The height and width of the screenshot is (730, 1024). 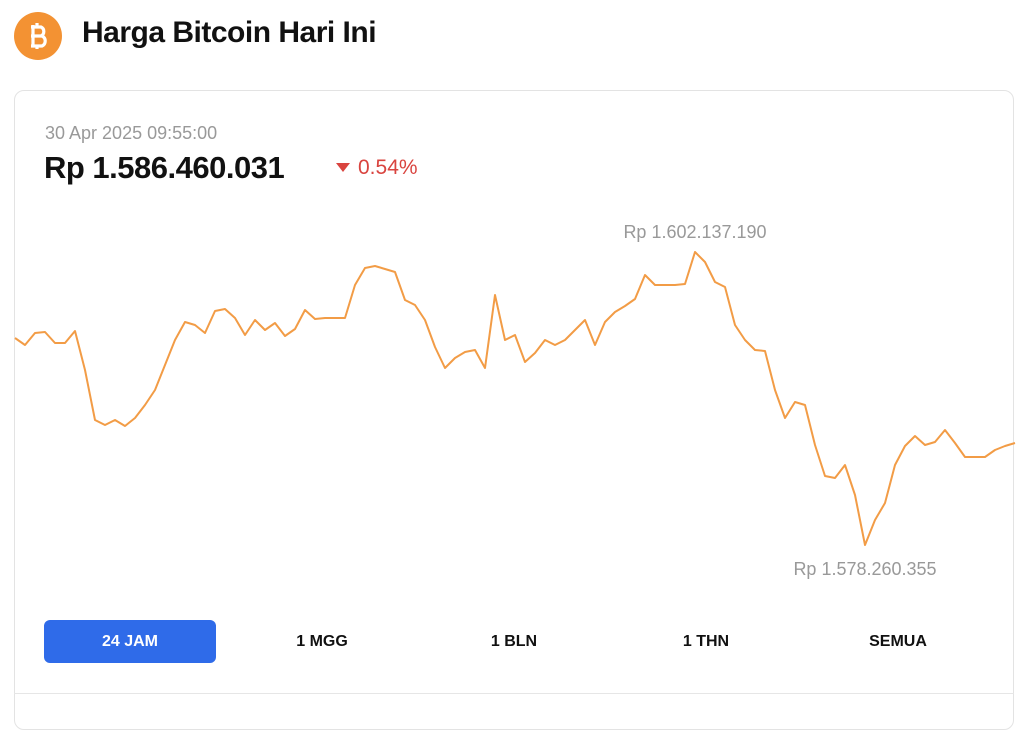 What do you see at coordinates (864, 569) in the screenshot?
I see `extreme-label: Rp 1.578.260.355` at bounding box center [864, 569].